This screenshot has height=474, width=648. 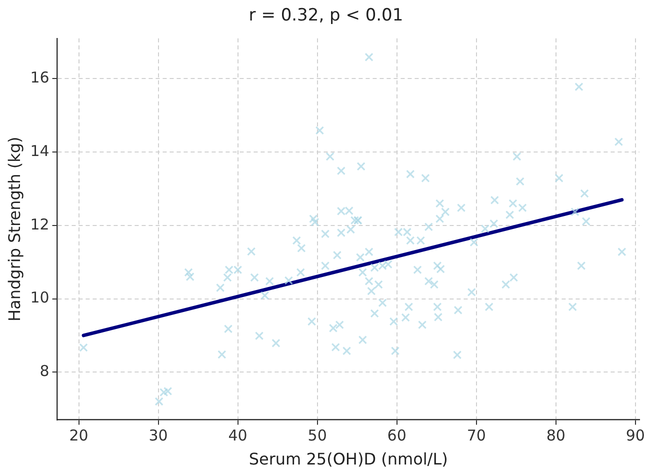 What do you see at coordinates (40, 297) in the screenshot?
I see `y-tick-label: 10` at bounding box center [40, 297].